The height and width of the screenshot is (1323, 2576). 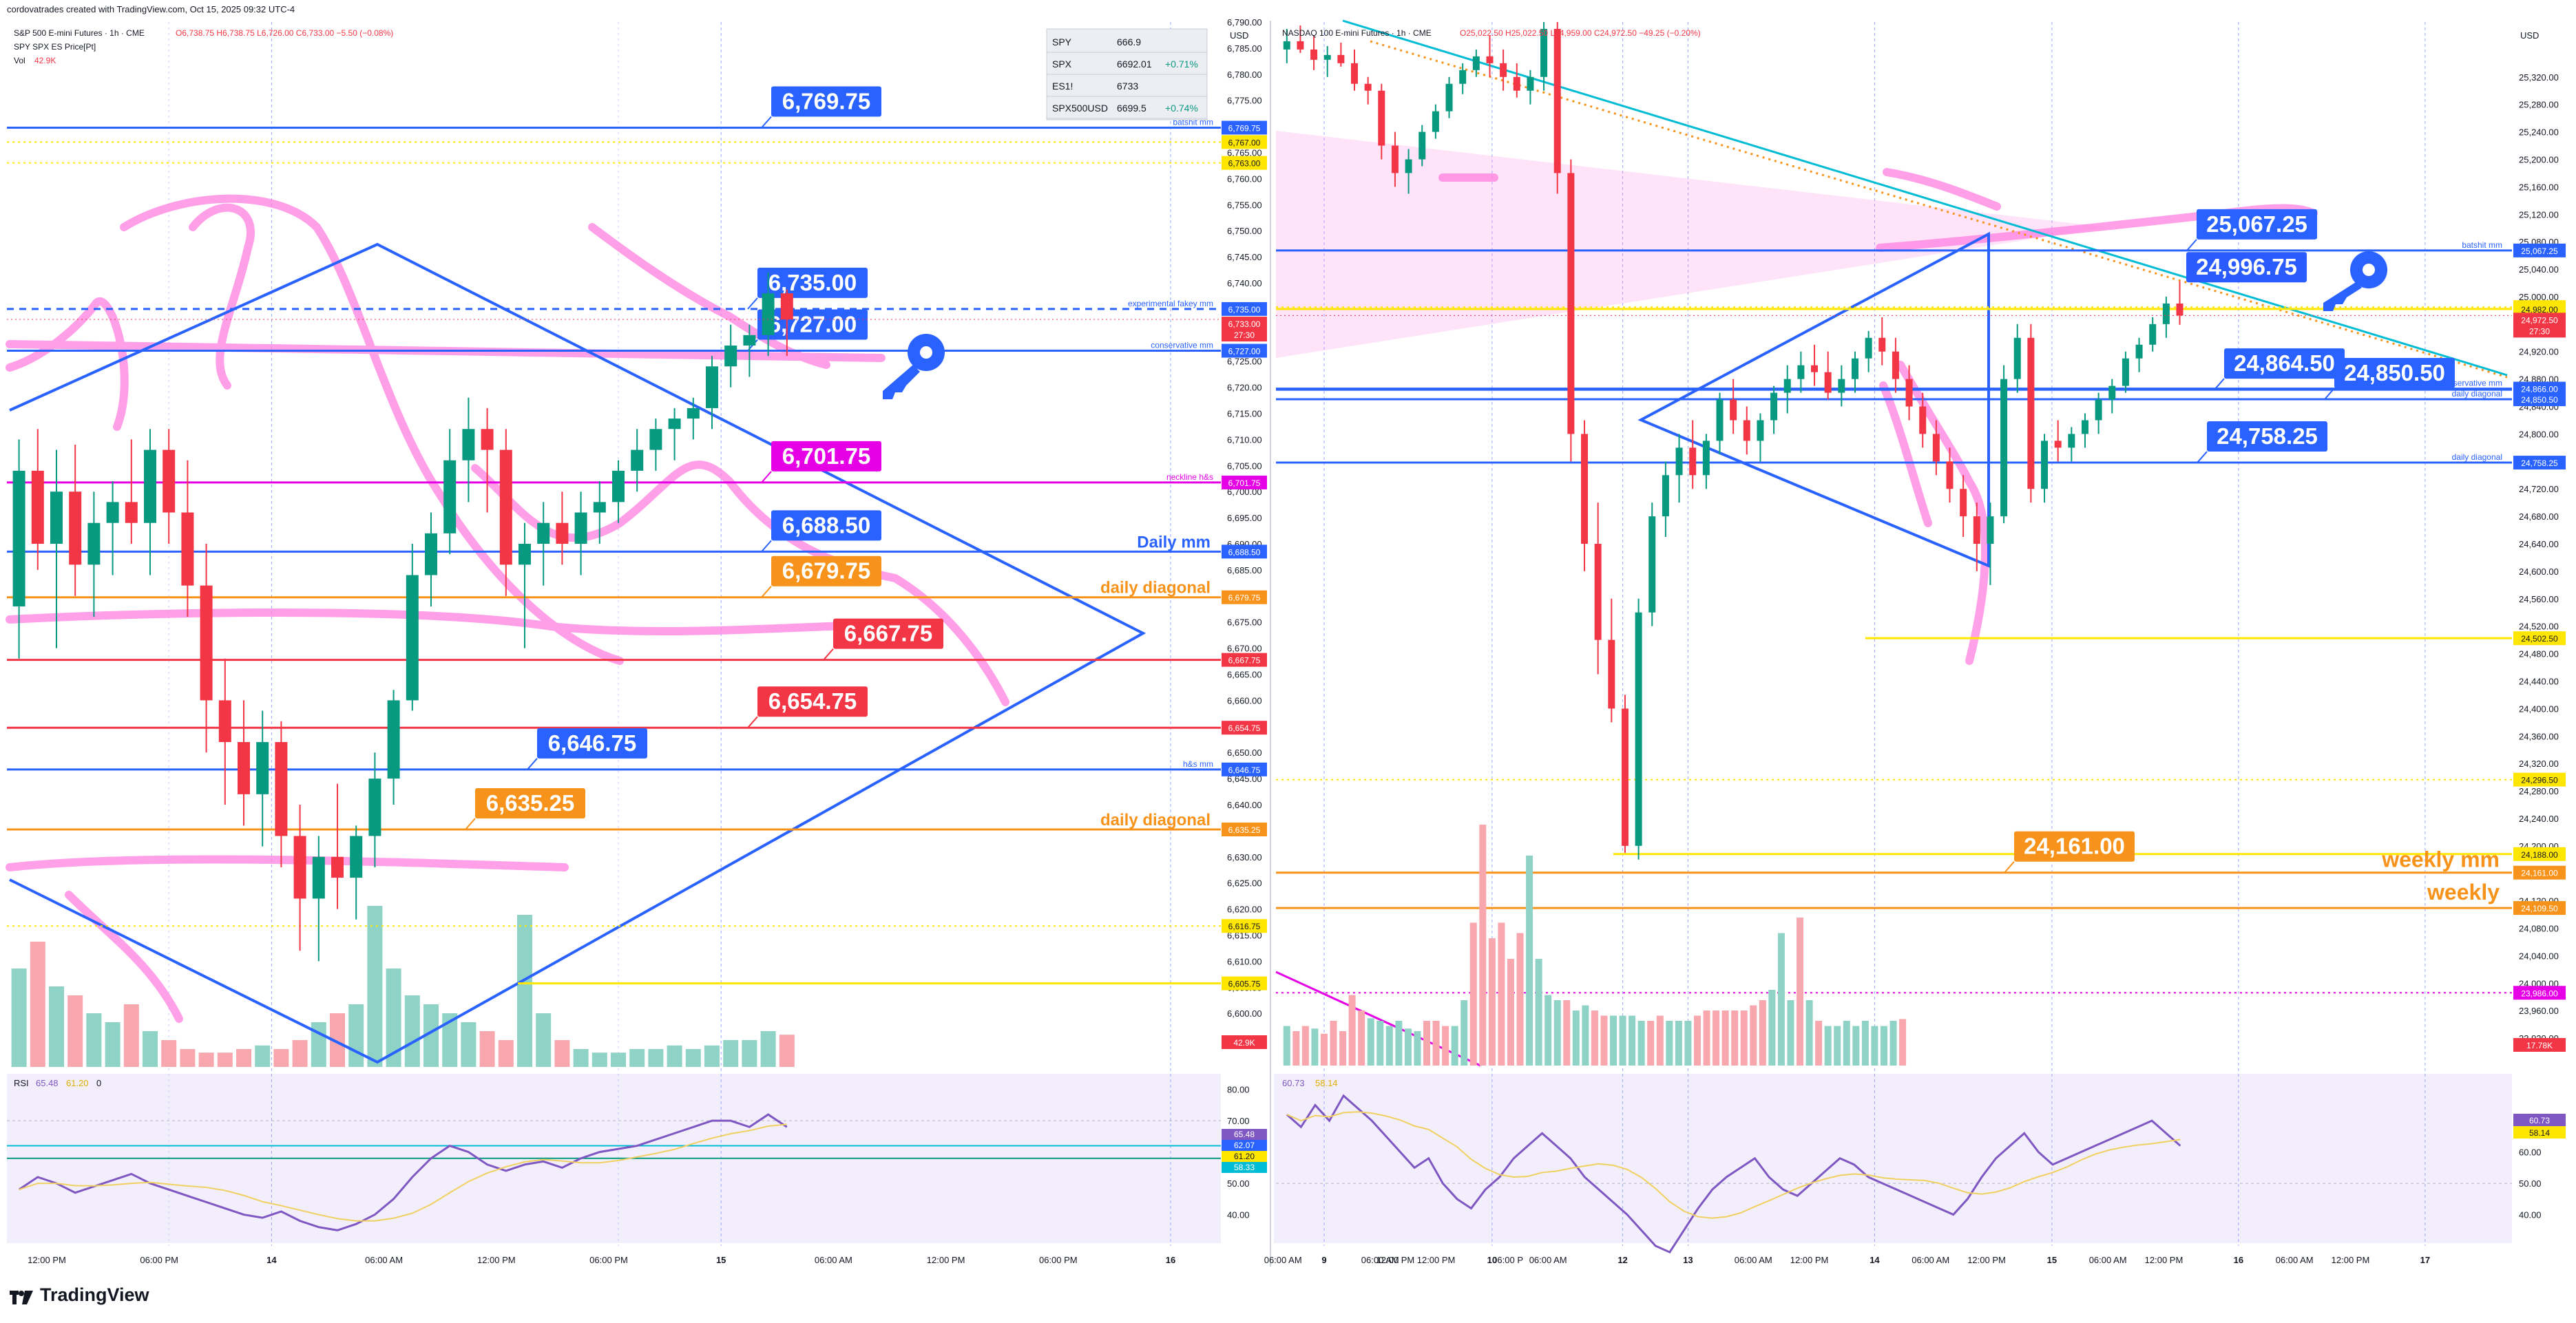 I want to click on tradingview-logo-icon, so click(x=21, y=1296).